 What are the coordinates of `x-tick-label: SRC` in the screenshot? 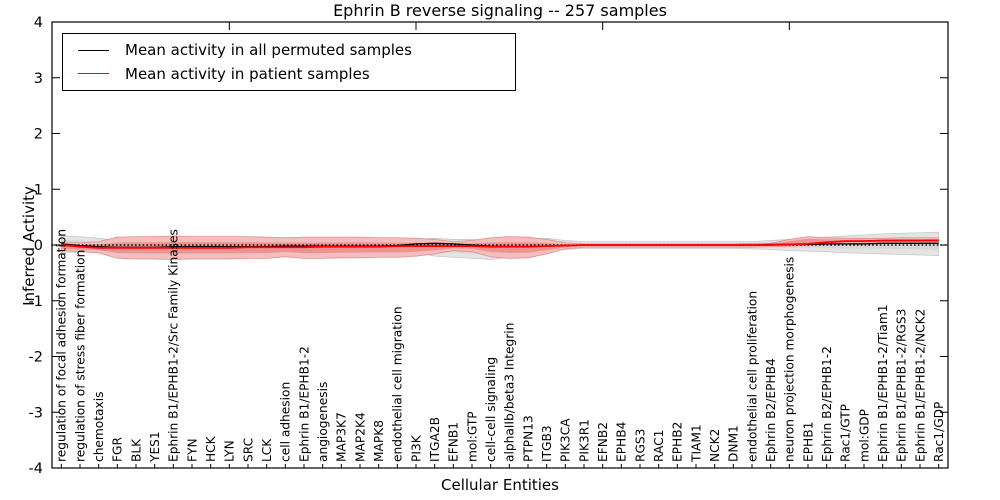 It's located at (248, 450).